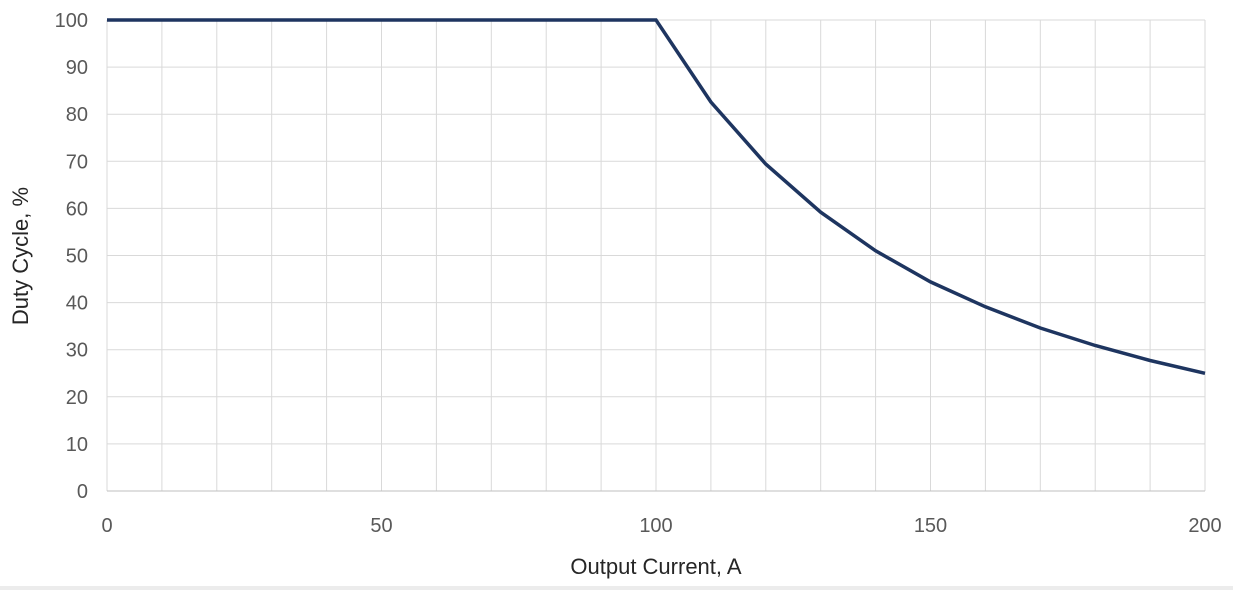 The width and height of the screenshot is (1233, 593). What do you see at coordinates (71, 21) in the screenshot?
I see `y-tick-label: 100` at bounding box center [71, 21].